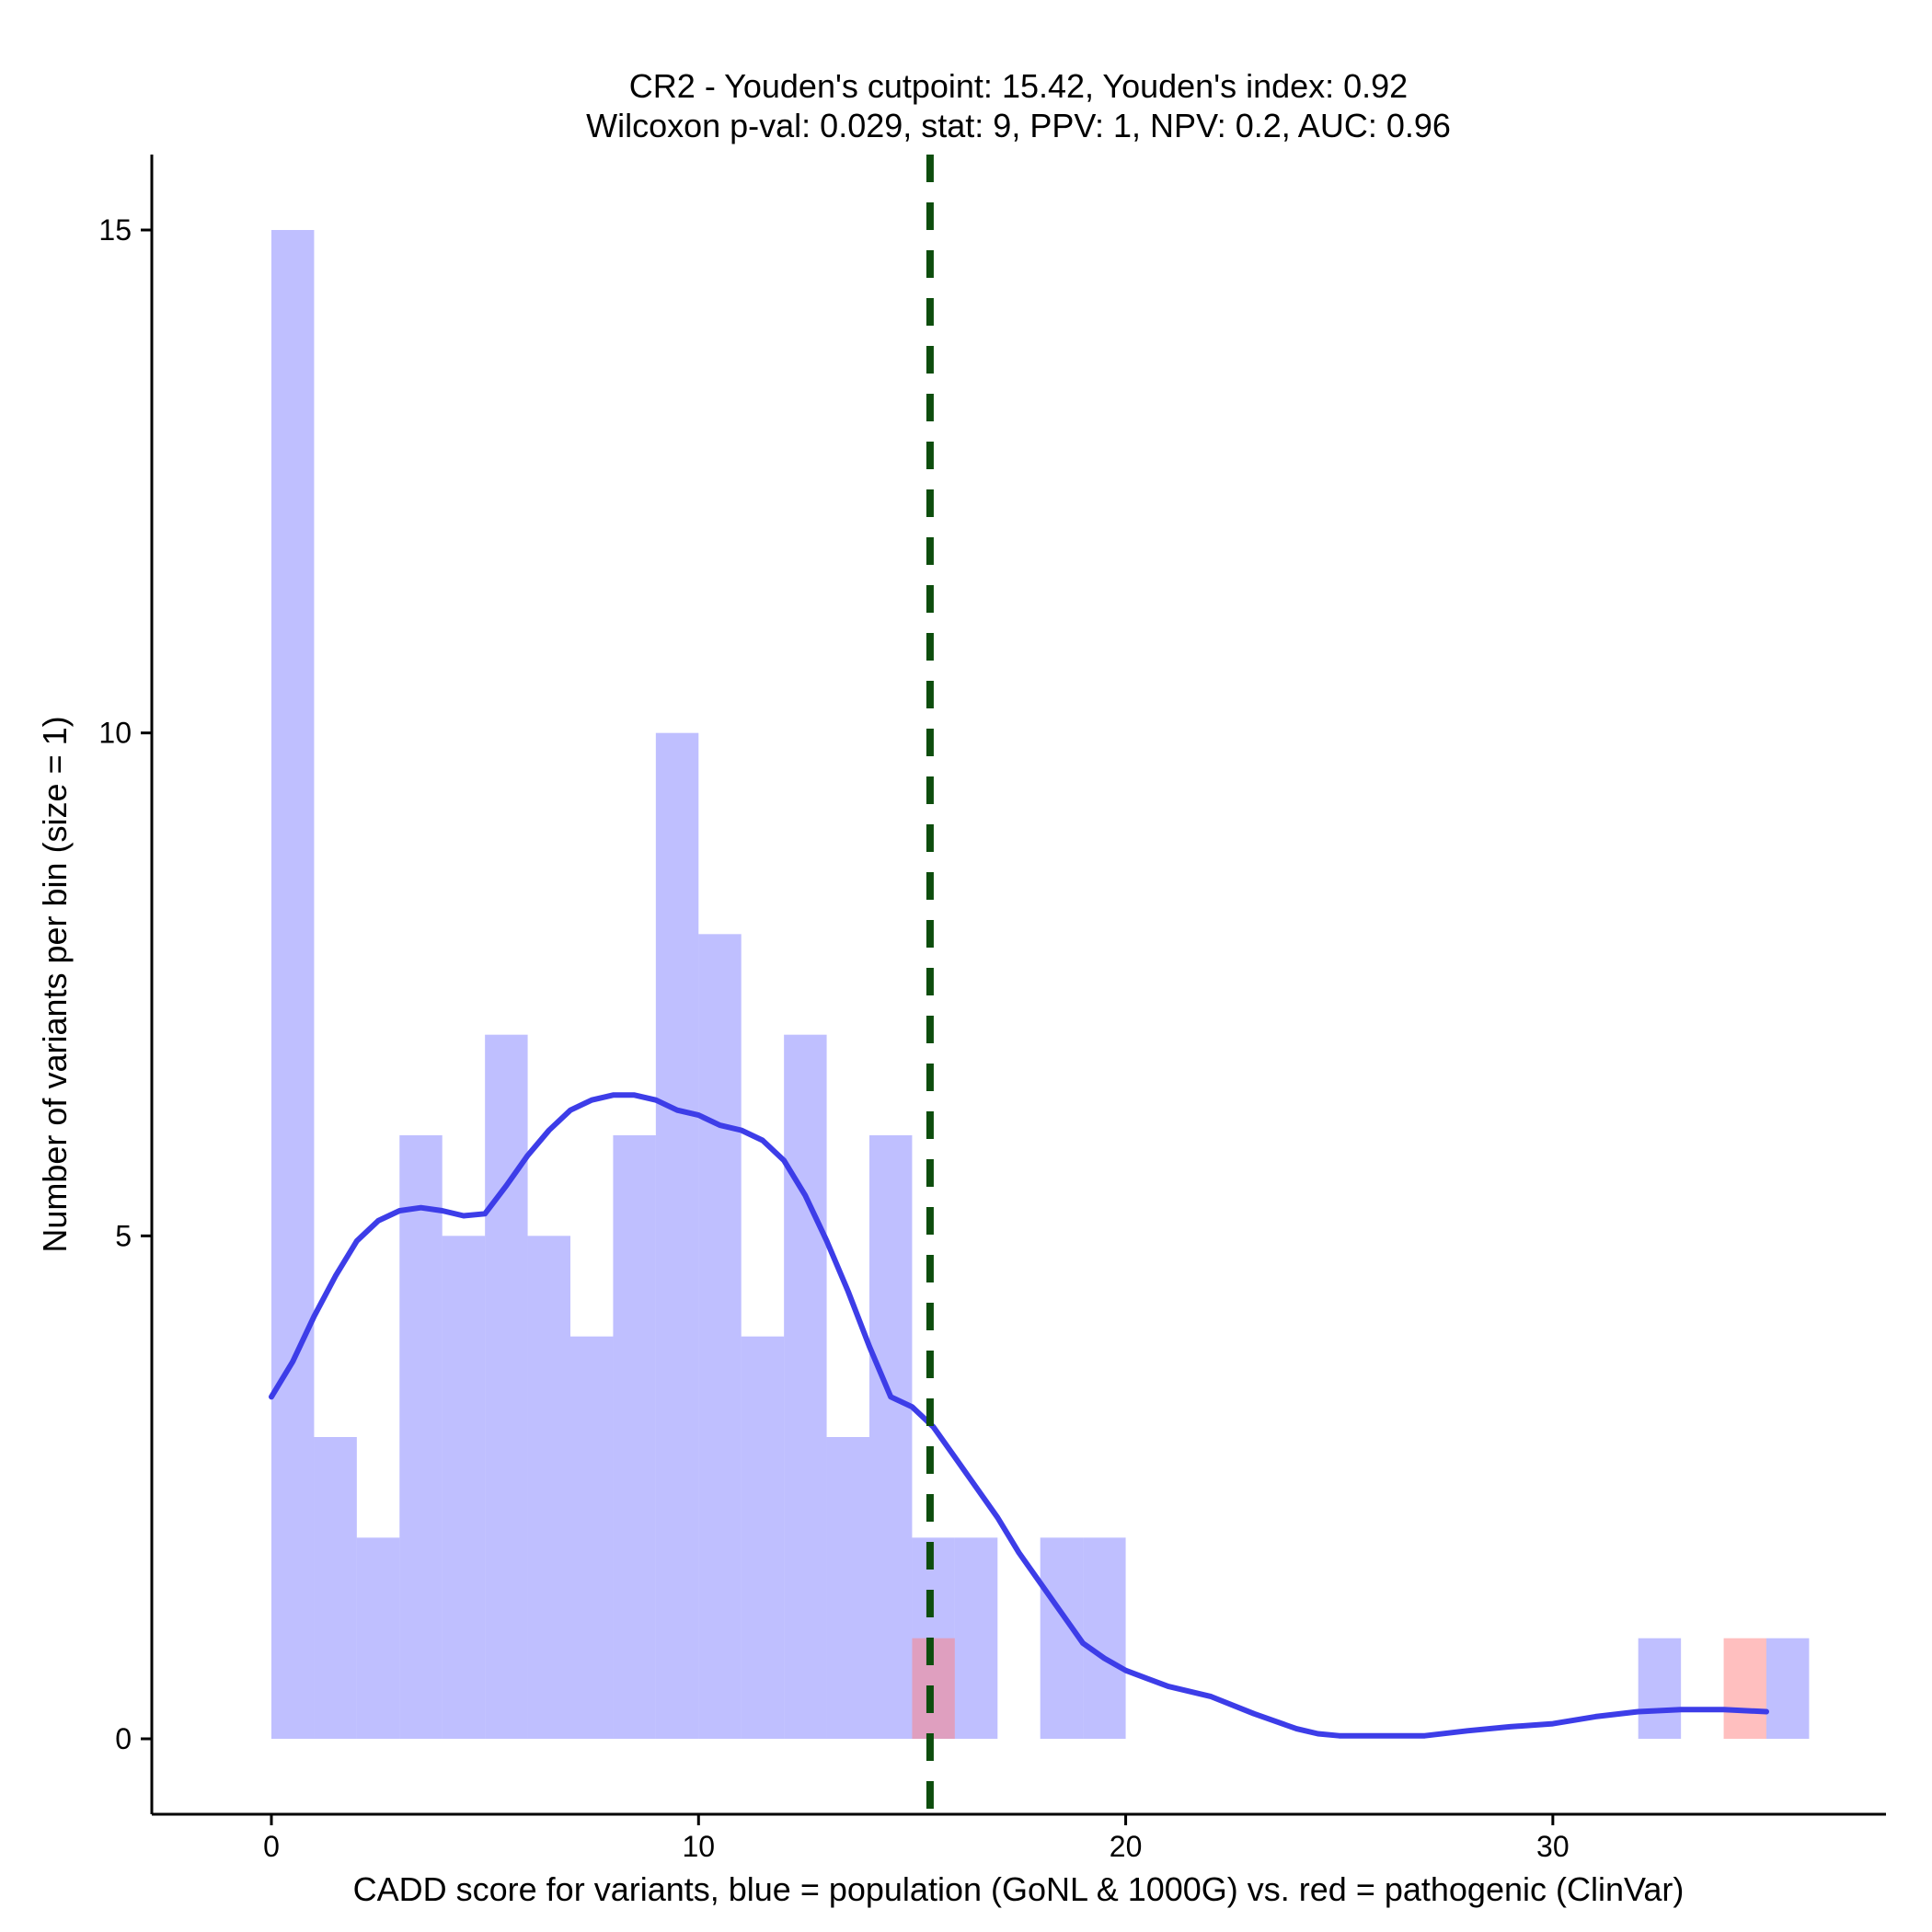 The height and width of the screenshot is (1932, 1932). What do you see at coordinates (916, 1838) in the screenshot?
I see `x-ticks: 0 10 20 30` at bounding box center [916, 1838].